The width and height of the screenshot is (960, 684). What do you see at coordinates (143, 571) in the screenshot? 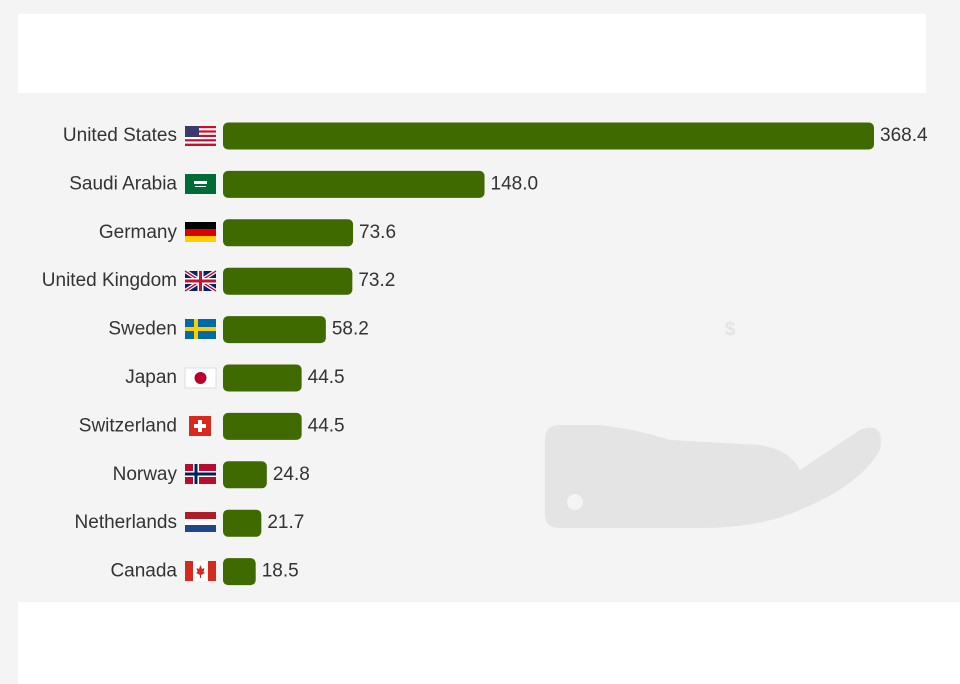
I see `category-label: Canada` at bounding box center [143, 571].